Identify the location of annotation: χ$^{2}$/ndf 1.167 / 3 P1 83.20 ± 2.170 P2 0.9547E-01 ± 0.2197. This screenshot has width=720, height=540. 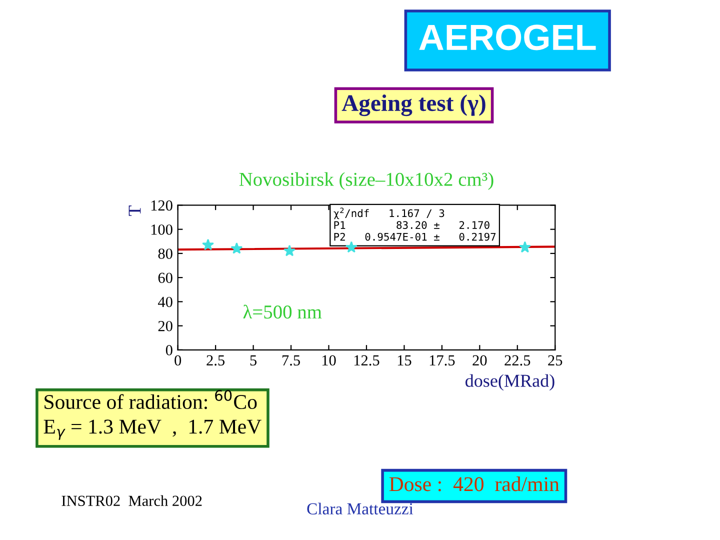
(415, 224).